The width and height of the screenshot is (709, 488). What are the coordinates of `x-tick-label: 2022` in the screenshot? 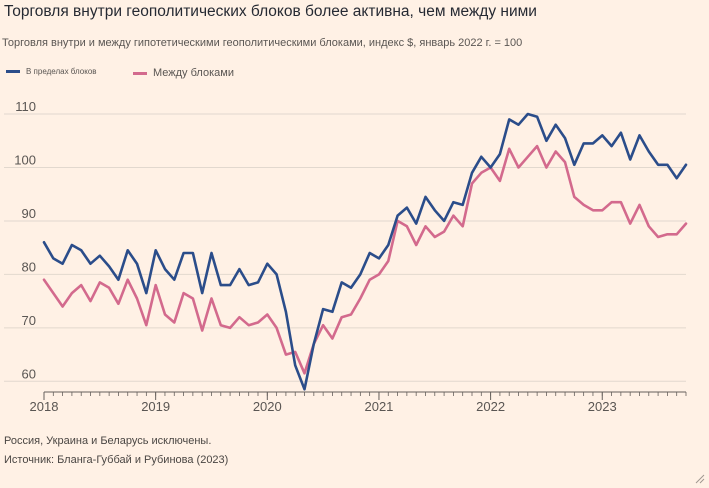 It's located at (490, 406).